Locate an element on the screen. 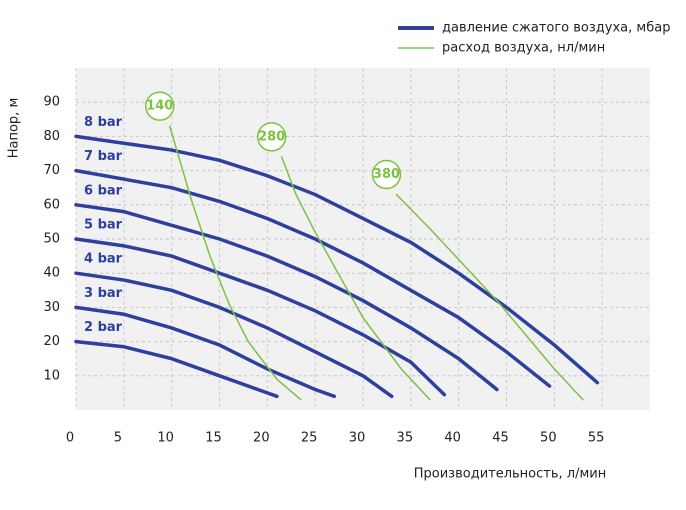 Image resolution: width=686 pixels, height=510 pixels. series-label: 3 bar is located at coordinates (103, 293).